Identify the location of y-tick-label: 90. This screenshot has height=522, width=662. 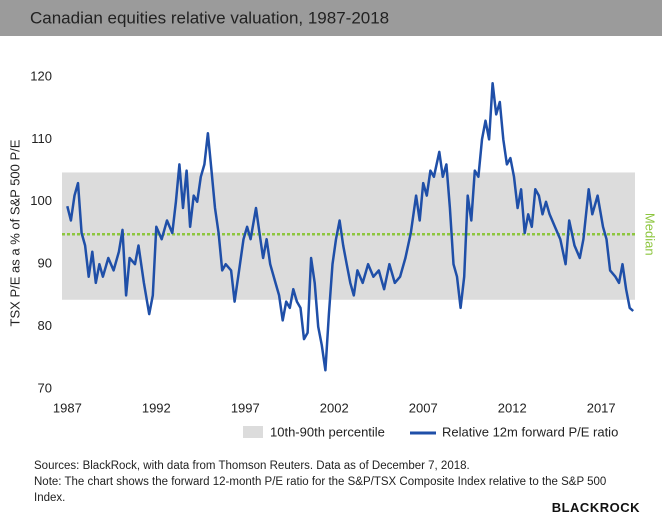
(45, 263).